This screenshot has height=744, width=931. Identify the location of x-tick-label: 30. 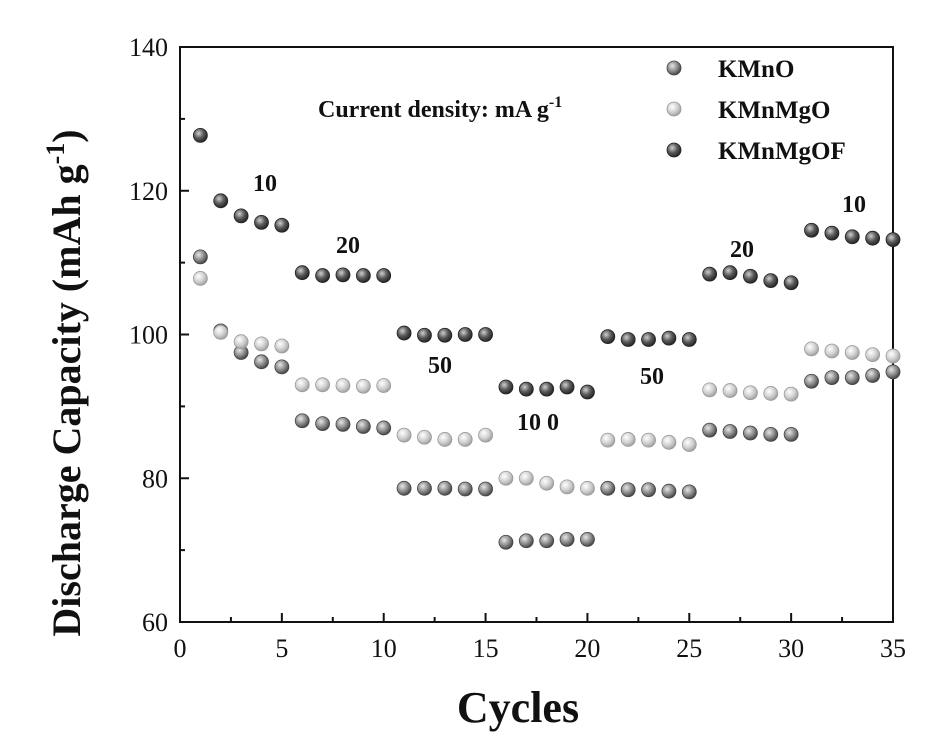
(791, 648).